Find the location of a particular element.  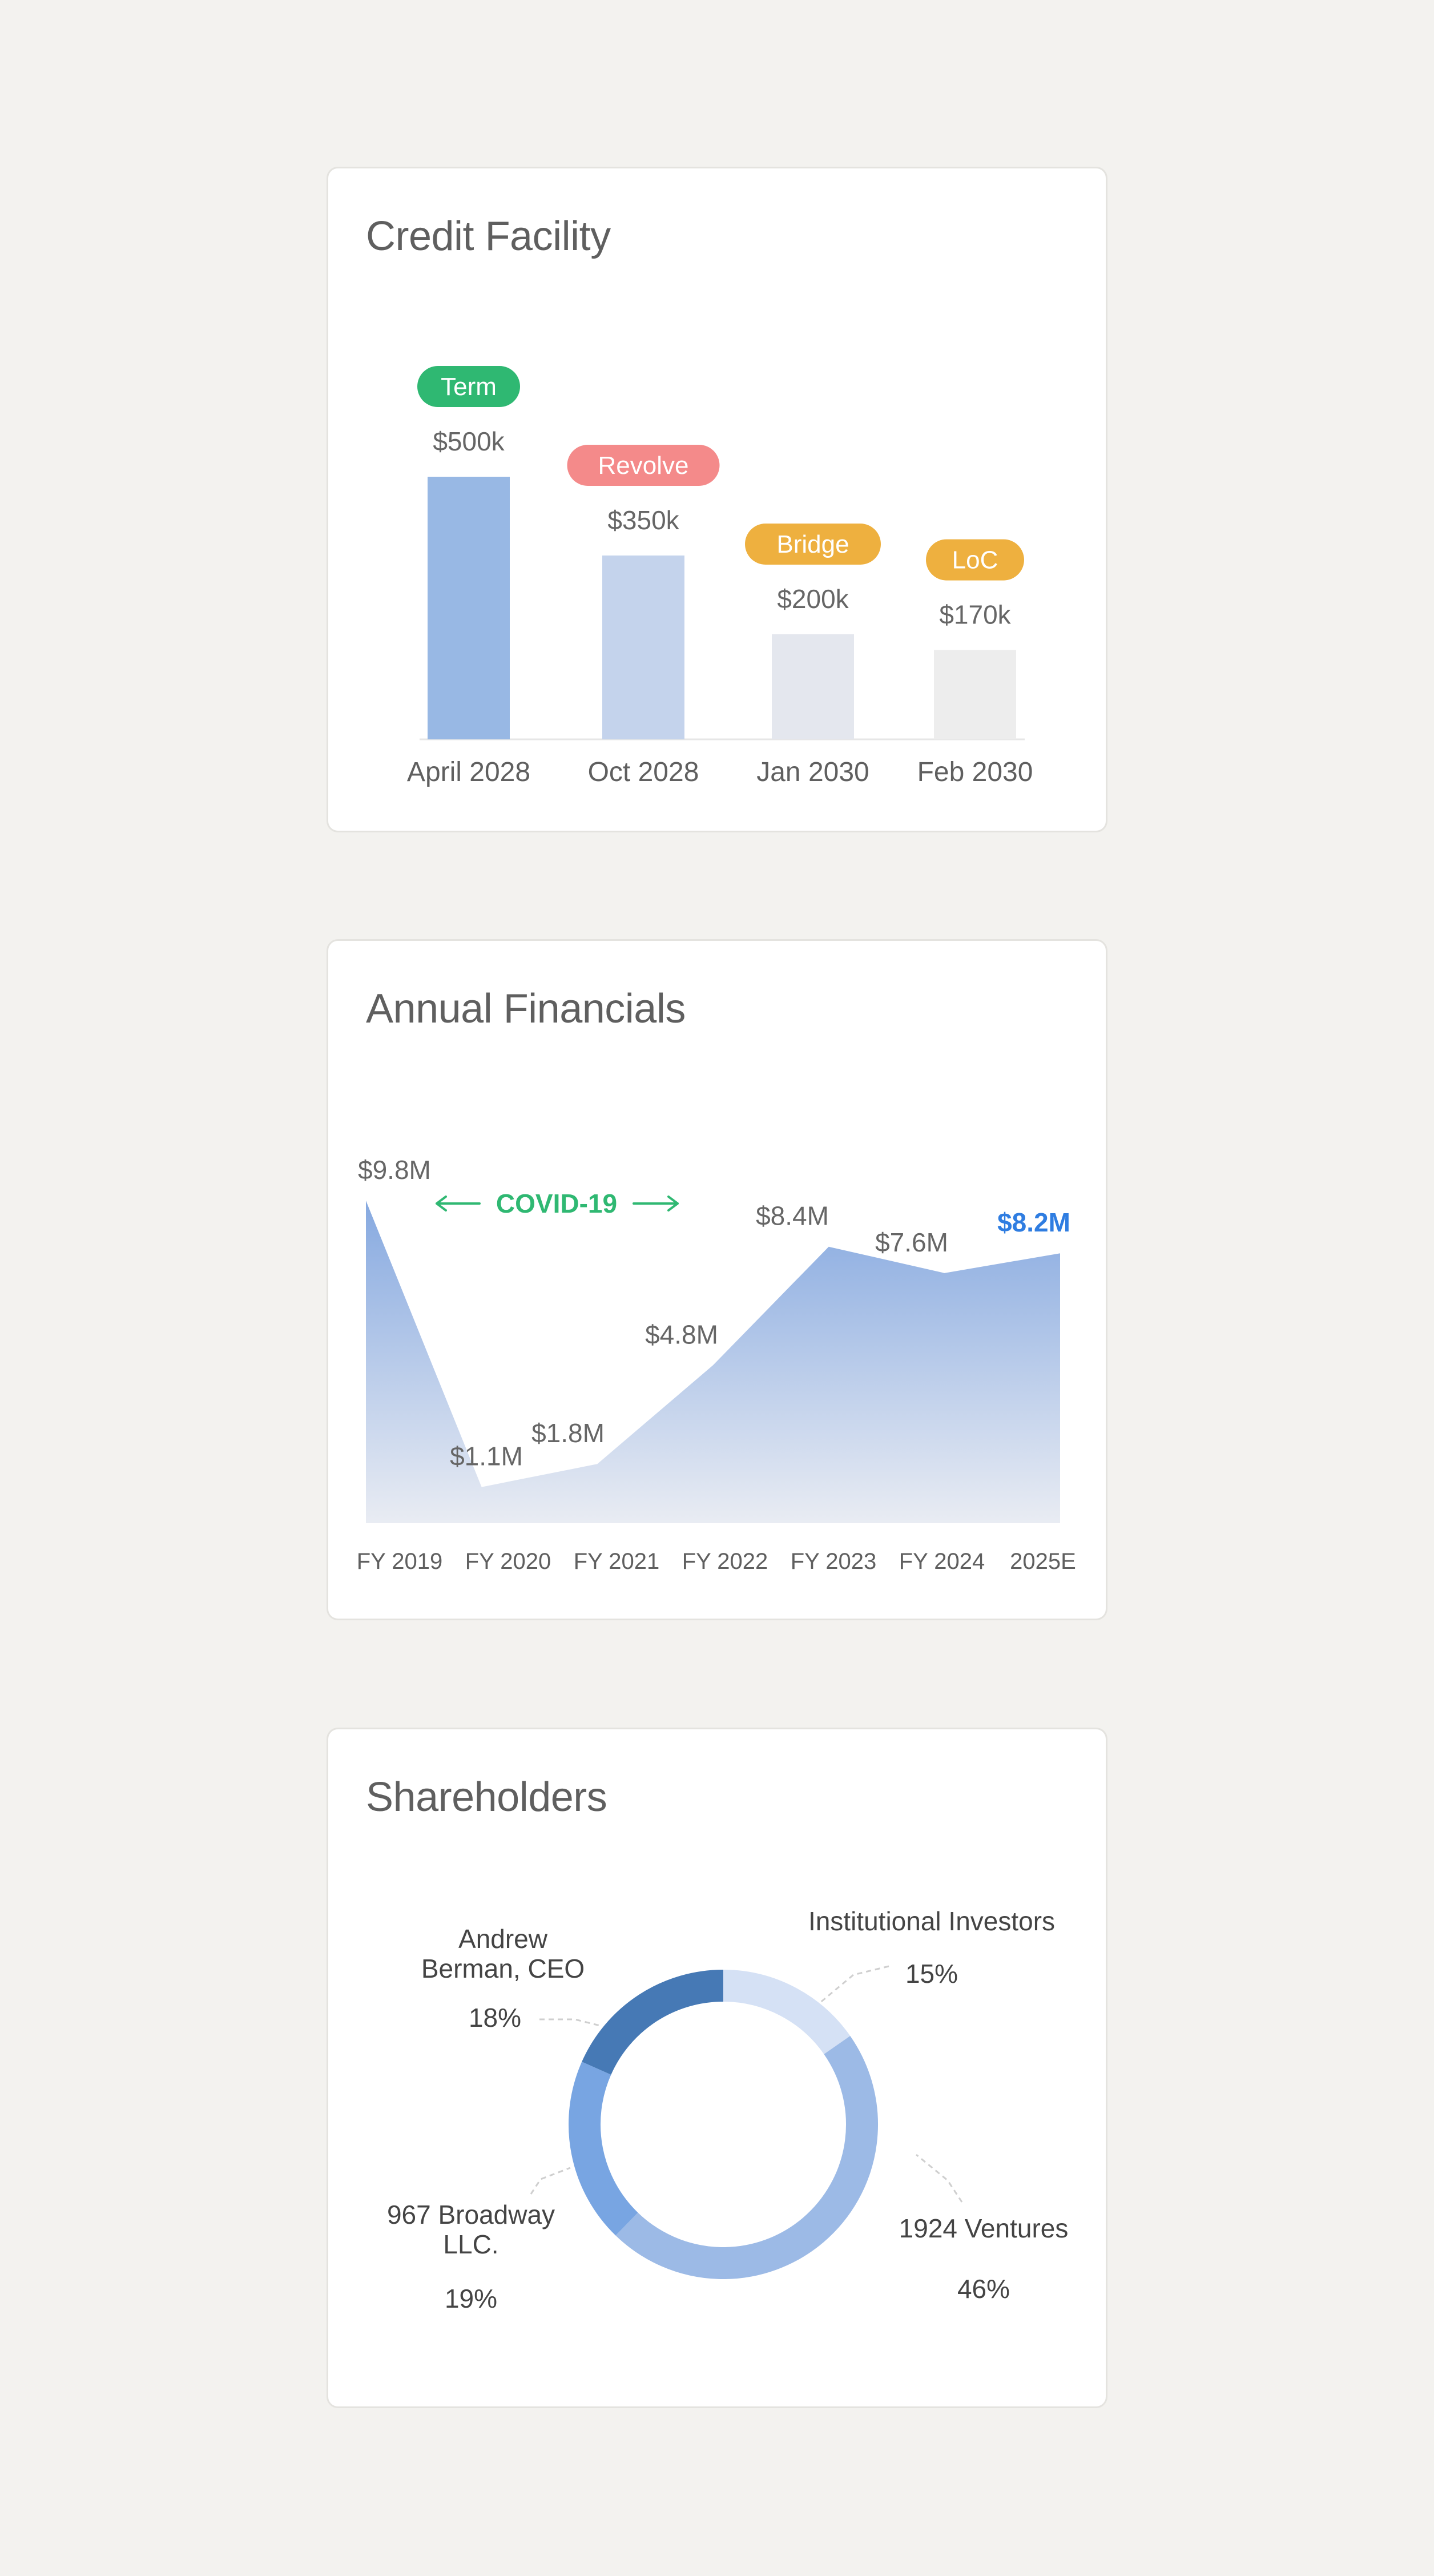

area-x-tick-label: FY 2019 is located at coordinates (400, 1561).